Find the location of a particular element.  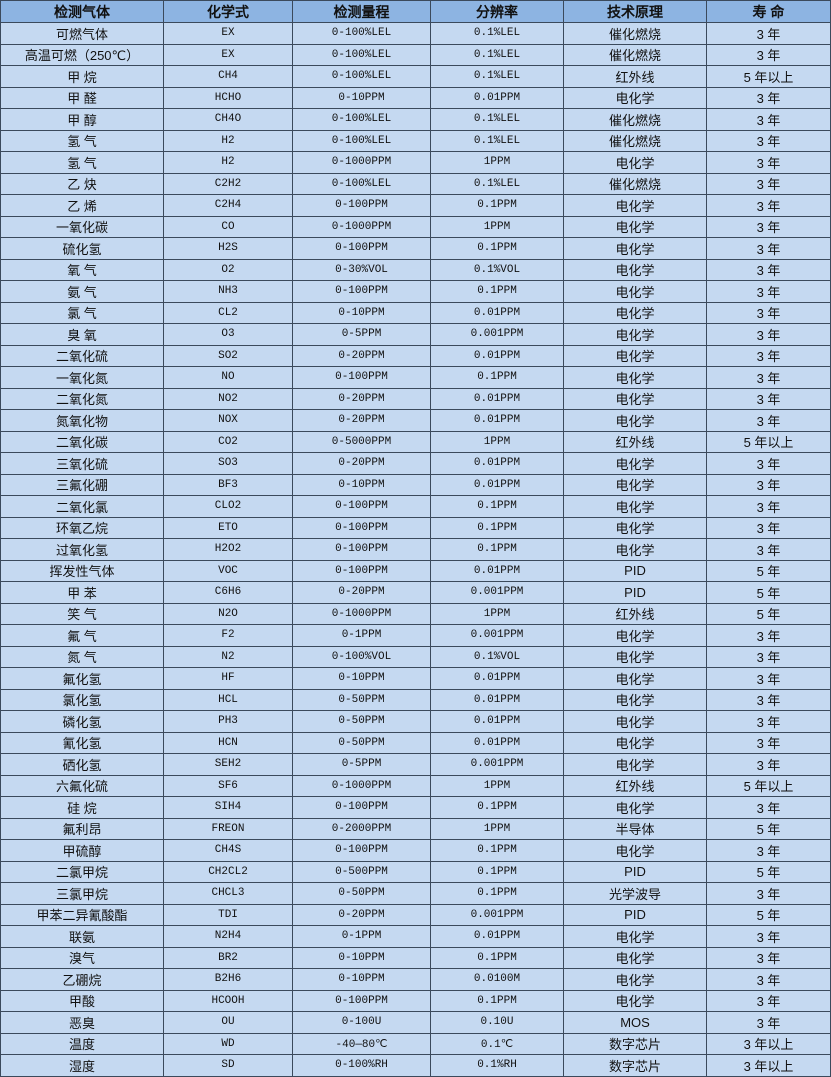

cell-technical-principle: 数字芯片 is located at coordinates (635, 1065).